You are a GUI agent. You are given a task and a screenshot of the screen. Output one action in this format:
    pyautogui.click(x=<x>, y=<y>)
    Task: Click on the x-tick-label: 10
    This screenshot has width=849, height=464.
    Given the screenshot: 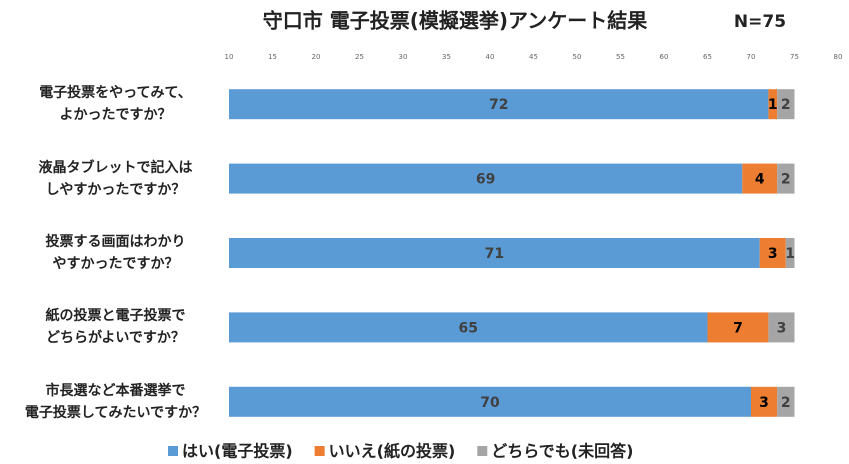 What is the action you would take?
    pyautogui.click(x=229, y=57)
    